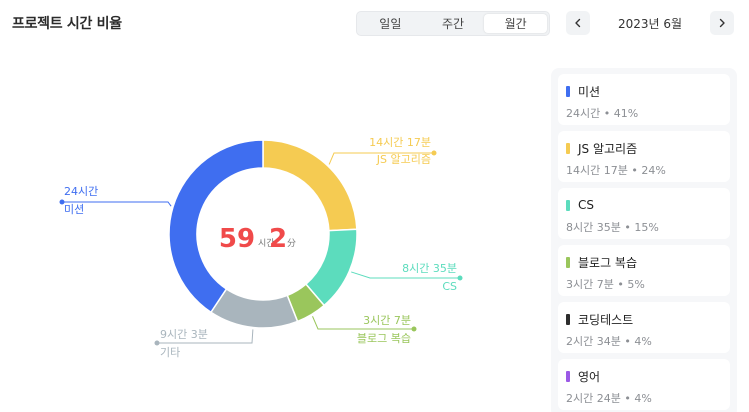 The image size is (749, 412). I want to click on legend-name: 미션, so click(589, 91).